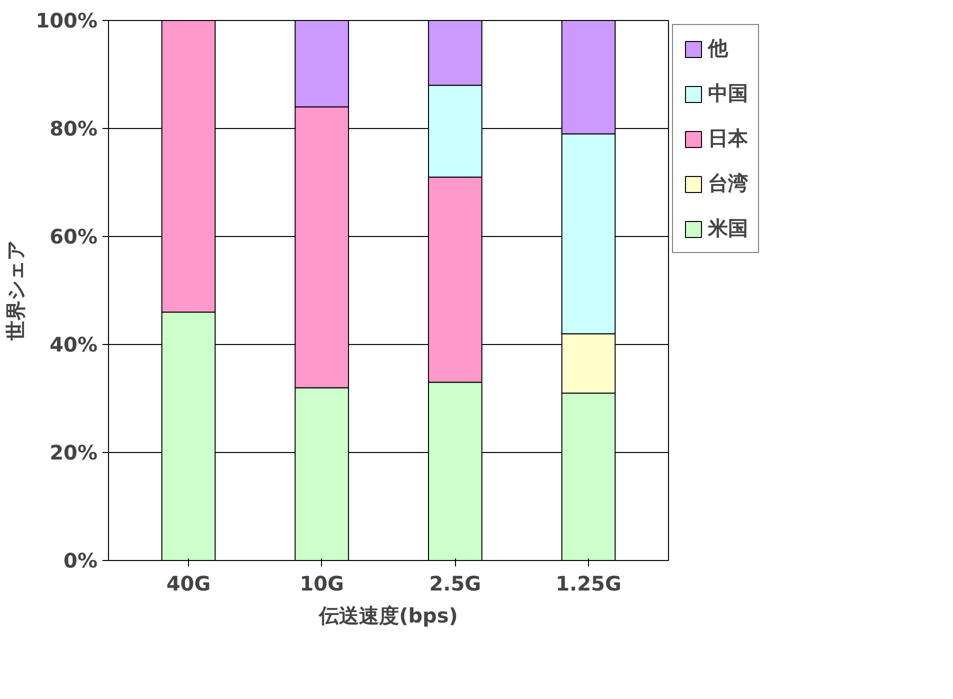  I want to click on y-axis-title: 世界シェア, so click(16, 291).